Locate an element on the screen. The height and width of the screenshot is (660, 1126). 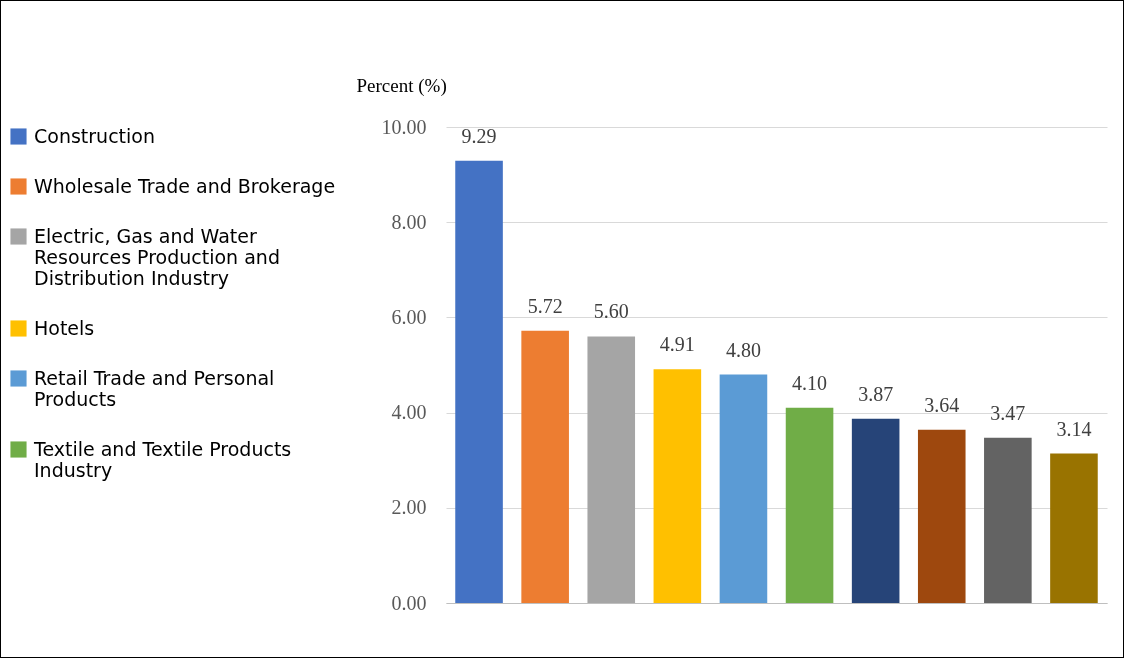
y-tick-label: 6.00 is located at coordinates (409, 316).